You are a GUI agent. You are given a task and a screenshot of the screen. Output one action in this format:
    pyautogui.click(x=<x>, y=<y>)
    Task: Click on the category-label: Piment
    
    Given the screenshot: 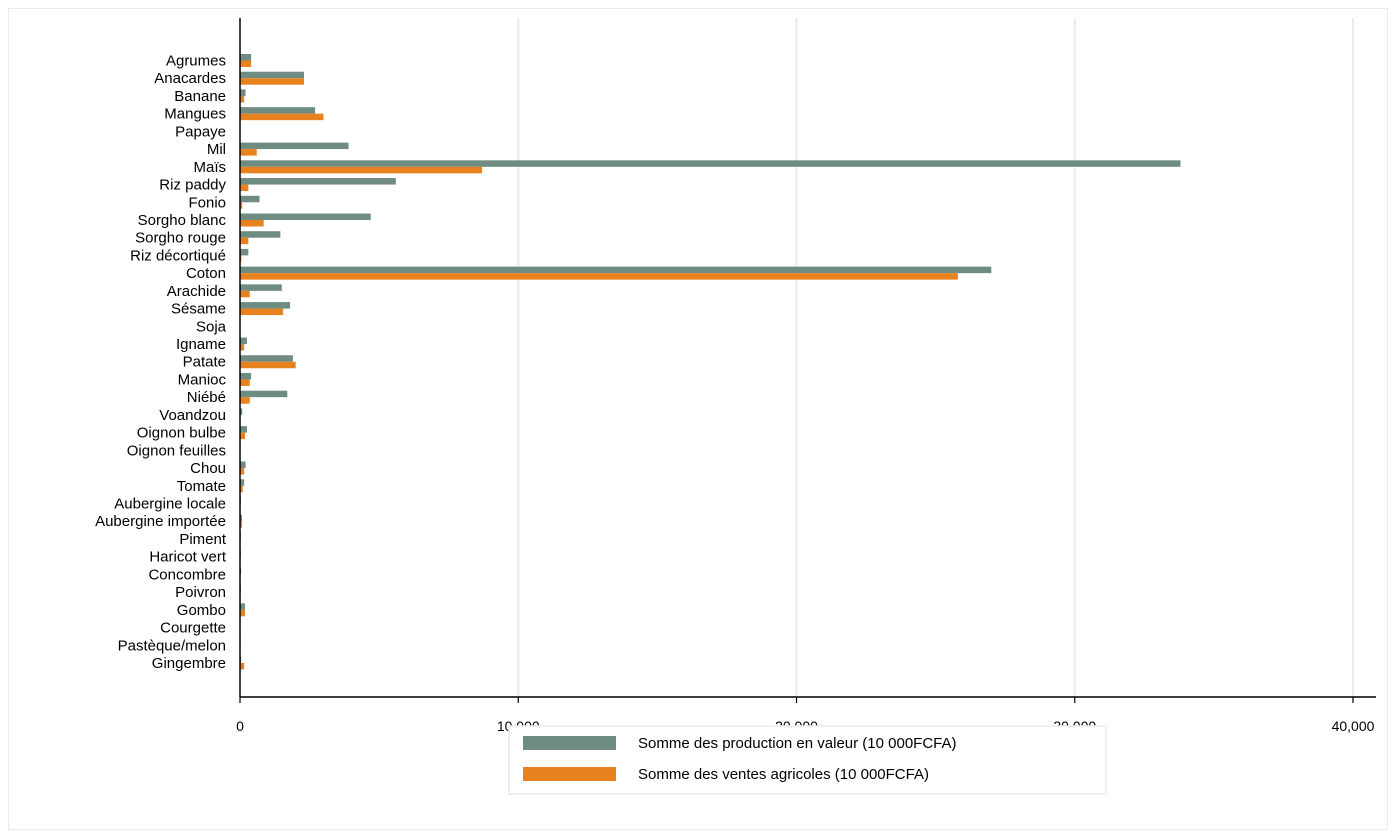 What is the action you would take?
    pyautogui.click(x=203, y=539)
    